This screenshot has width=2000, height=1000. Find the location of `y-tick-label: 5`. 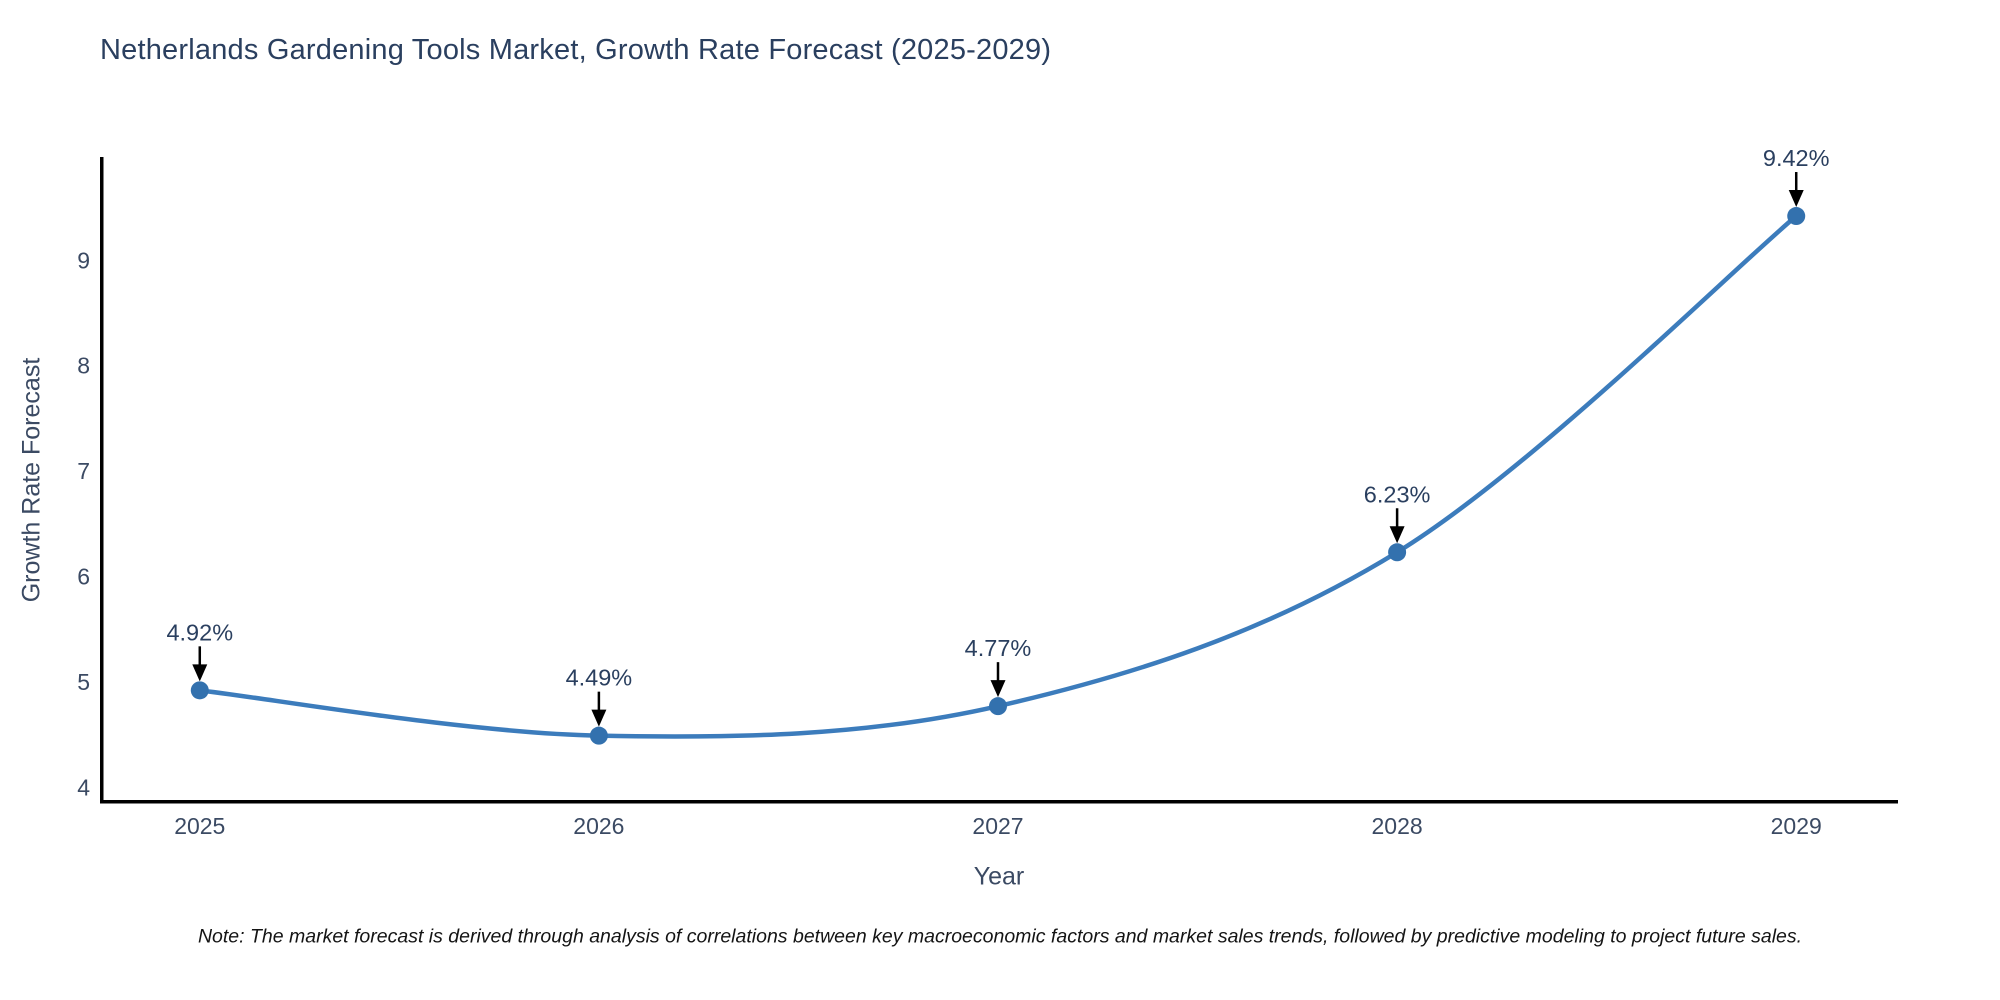

y-tick-label: 5 is located at coordinates (83, 682).